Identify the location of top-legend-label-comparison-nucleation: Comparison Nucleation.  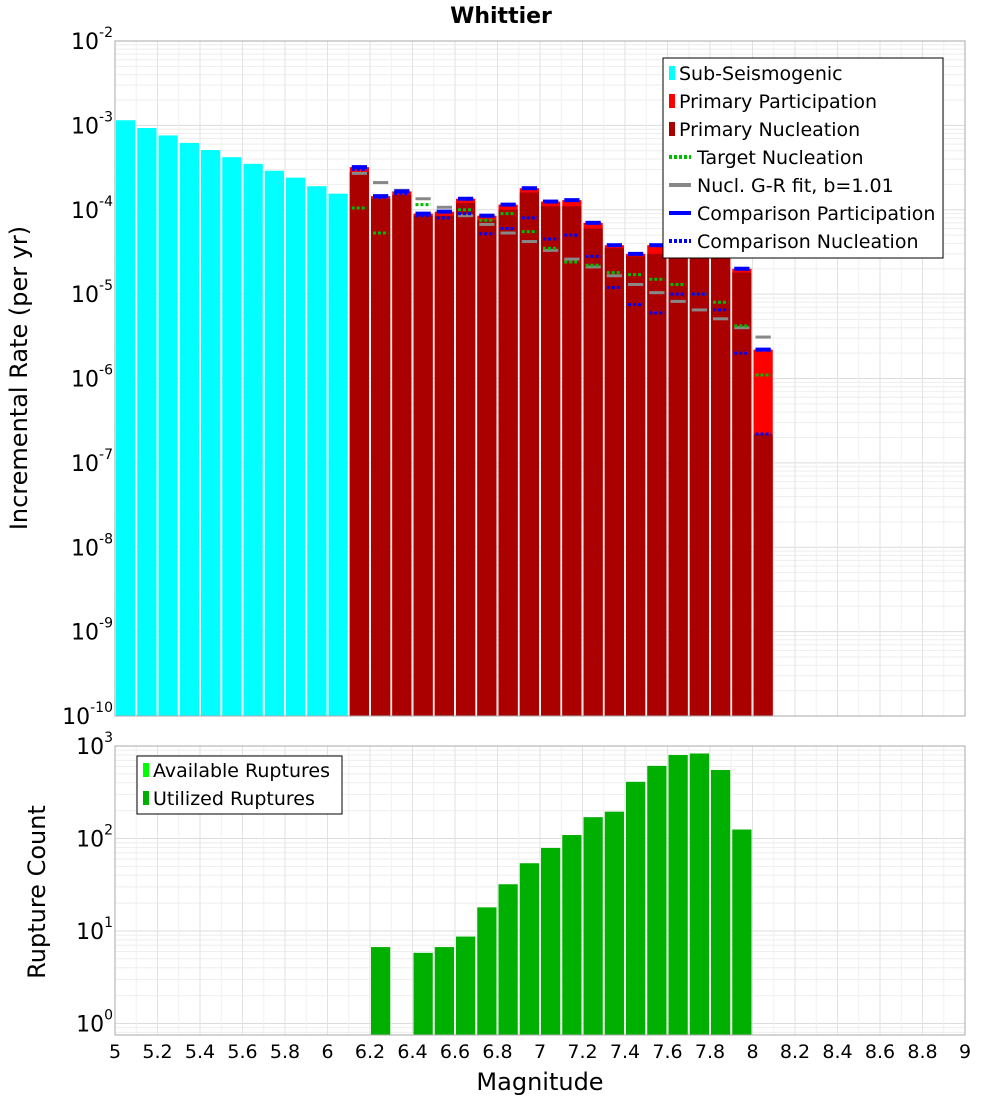
(808, 242).